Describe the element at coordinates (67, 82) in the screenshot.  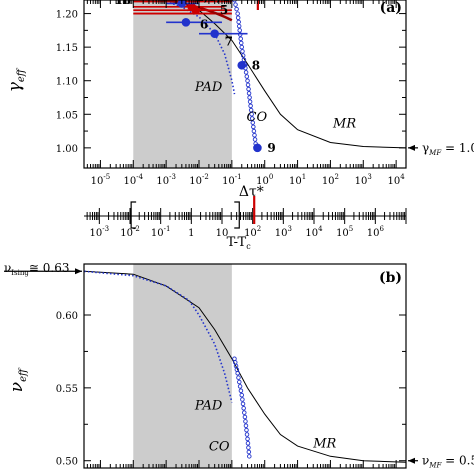
I see `y-tick-label: 1.10` at that location.